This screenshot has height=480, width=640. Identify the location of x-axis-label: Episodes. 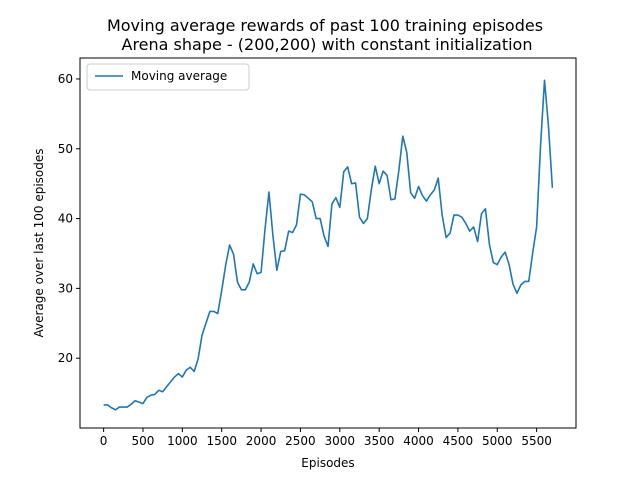
(327, 463).